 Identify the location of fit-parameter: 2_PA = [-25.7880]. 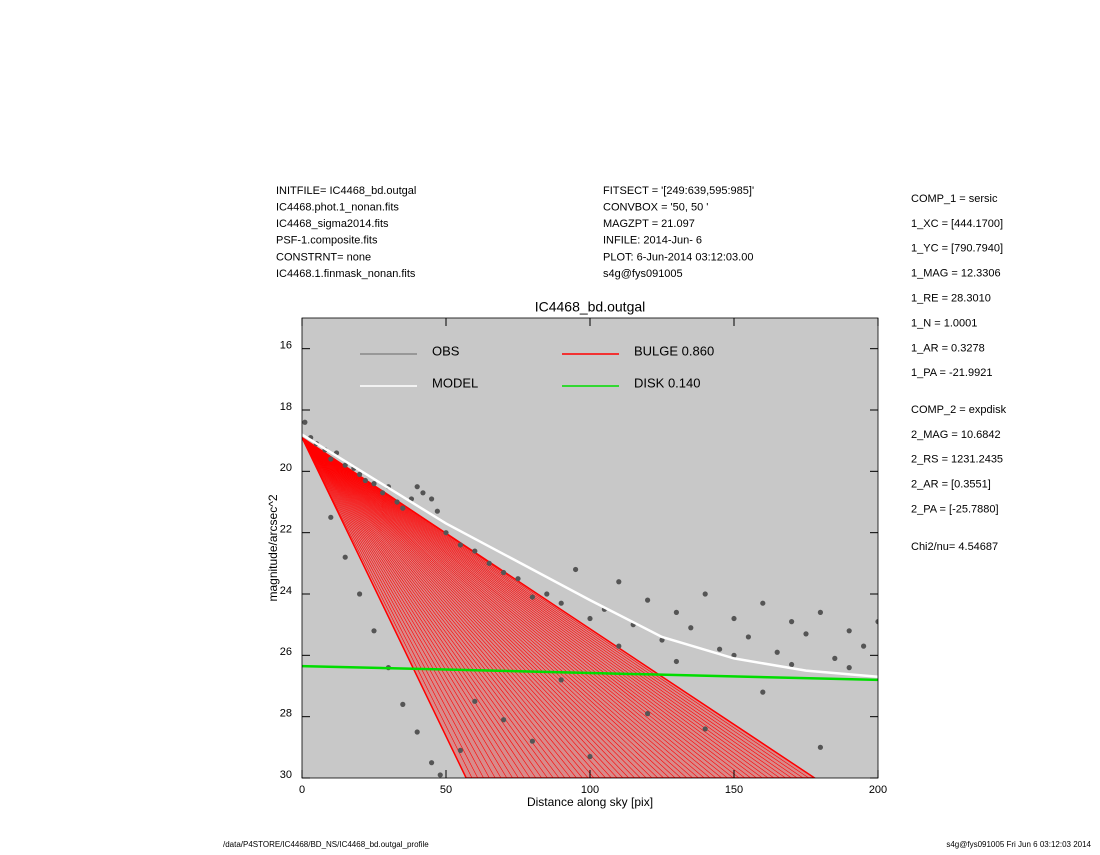
(955, 510).